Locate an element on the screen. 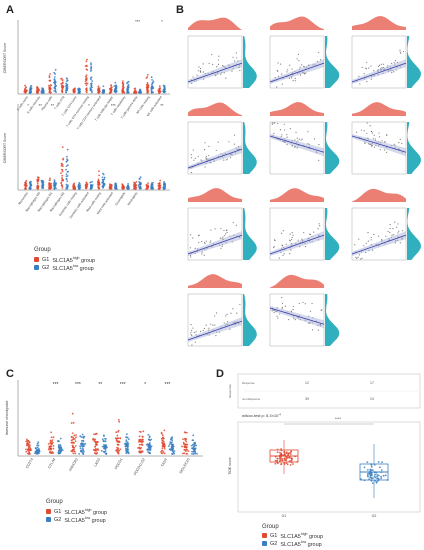 The image size is (424, 550). panel-a-top-dots is located at coordinates (95, 76).